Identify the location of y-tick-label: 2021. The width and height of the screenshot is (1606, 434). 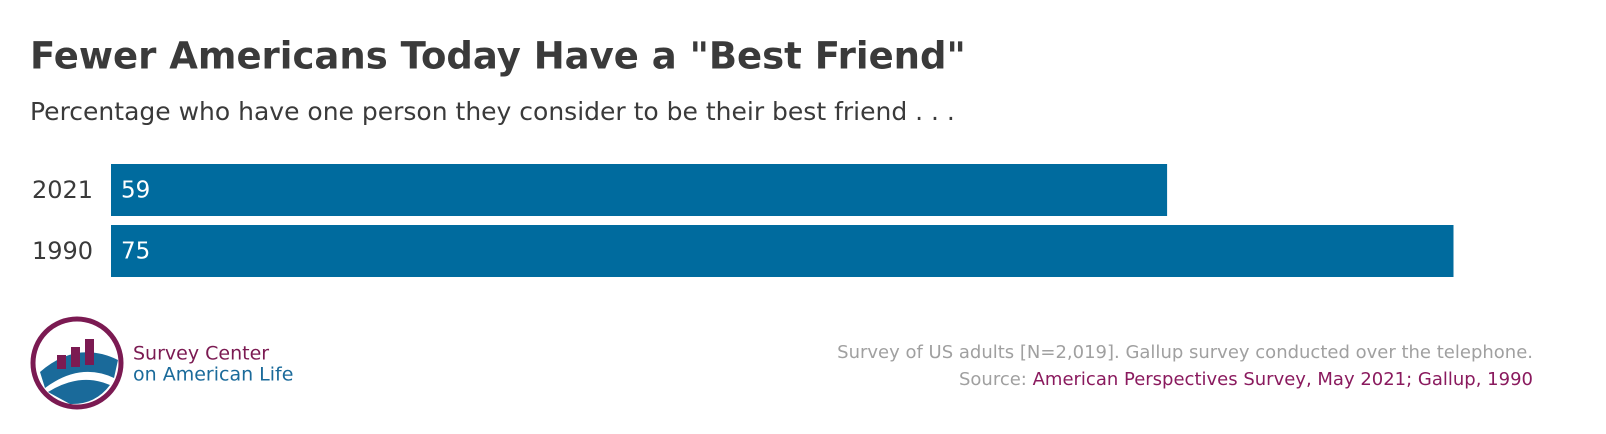
(62, 190).